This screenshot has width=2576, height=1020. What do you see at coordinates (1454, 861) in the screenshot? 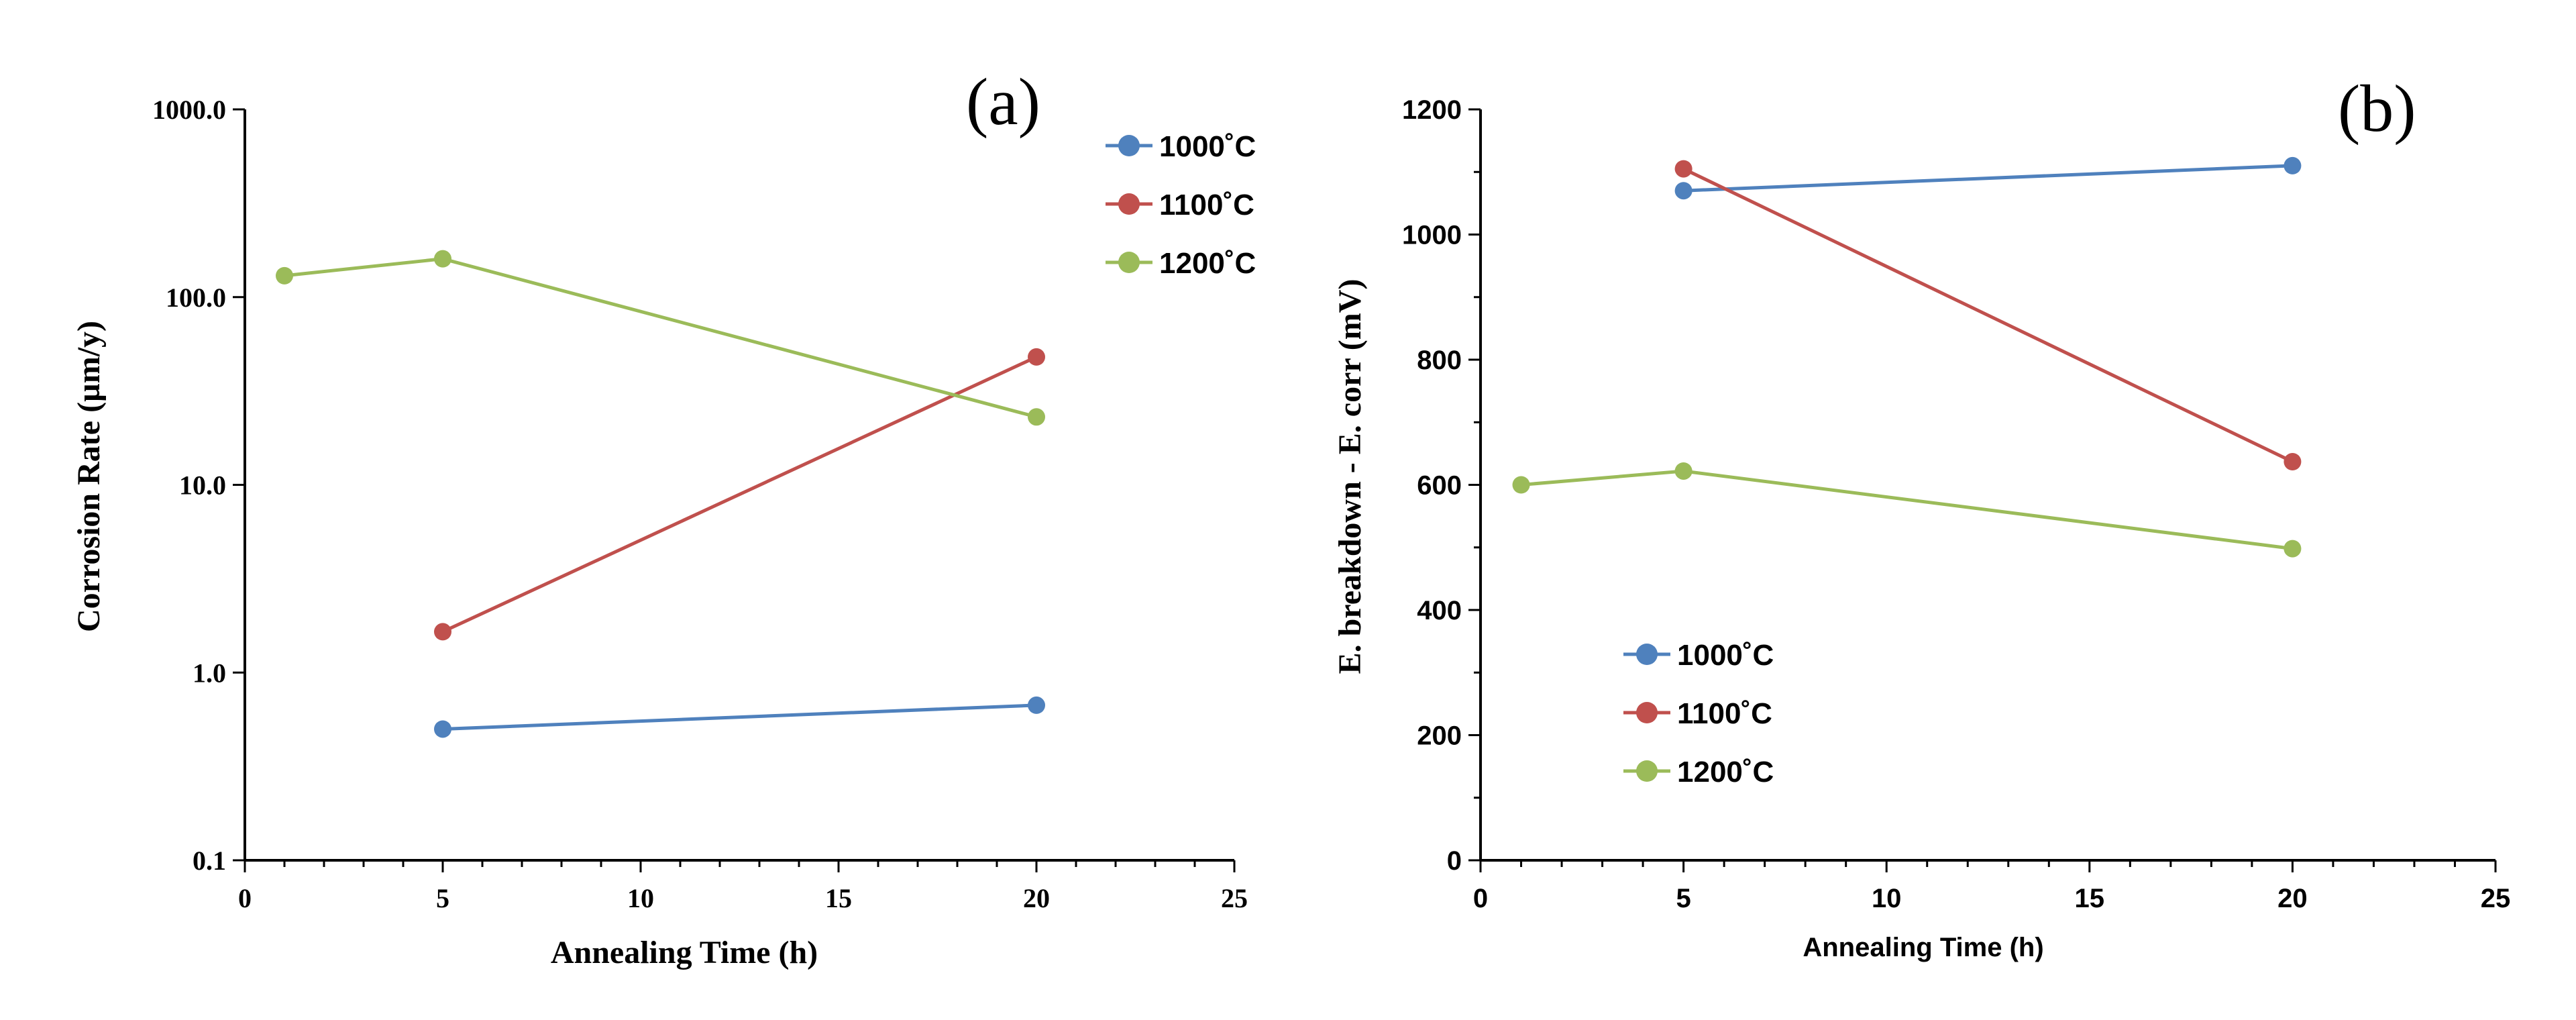
I see `panel-b-y-tick-label: 0` at bounding box center [1454, 861].